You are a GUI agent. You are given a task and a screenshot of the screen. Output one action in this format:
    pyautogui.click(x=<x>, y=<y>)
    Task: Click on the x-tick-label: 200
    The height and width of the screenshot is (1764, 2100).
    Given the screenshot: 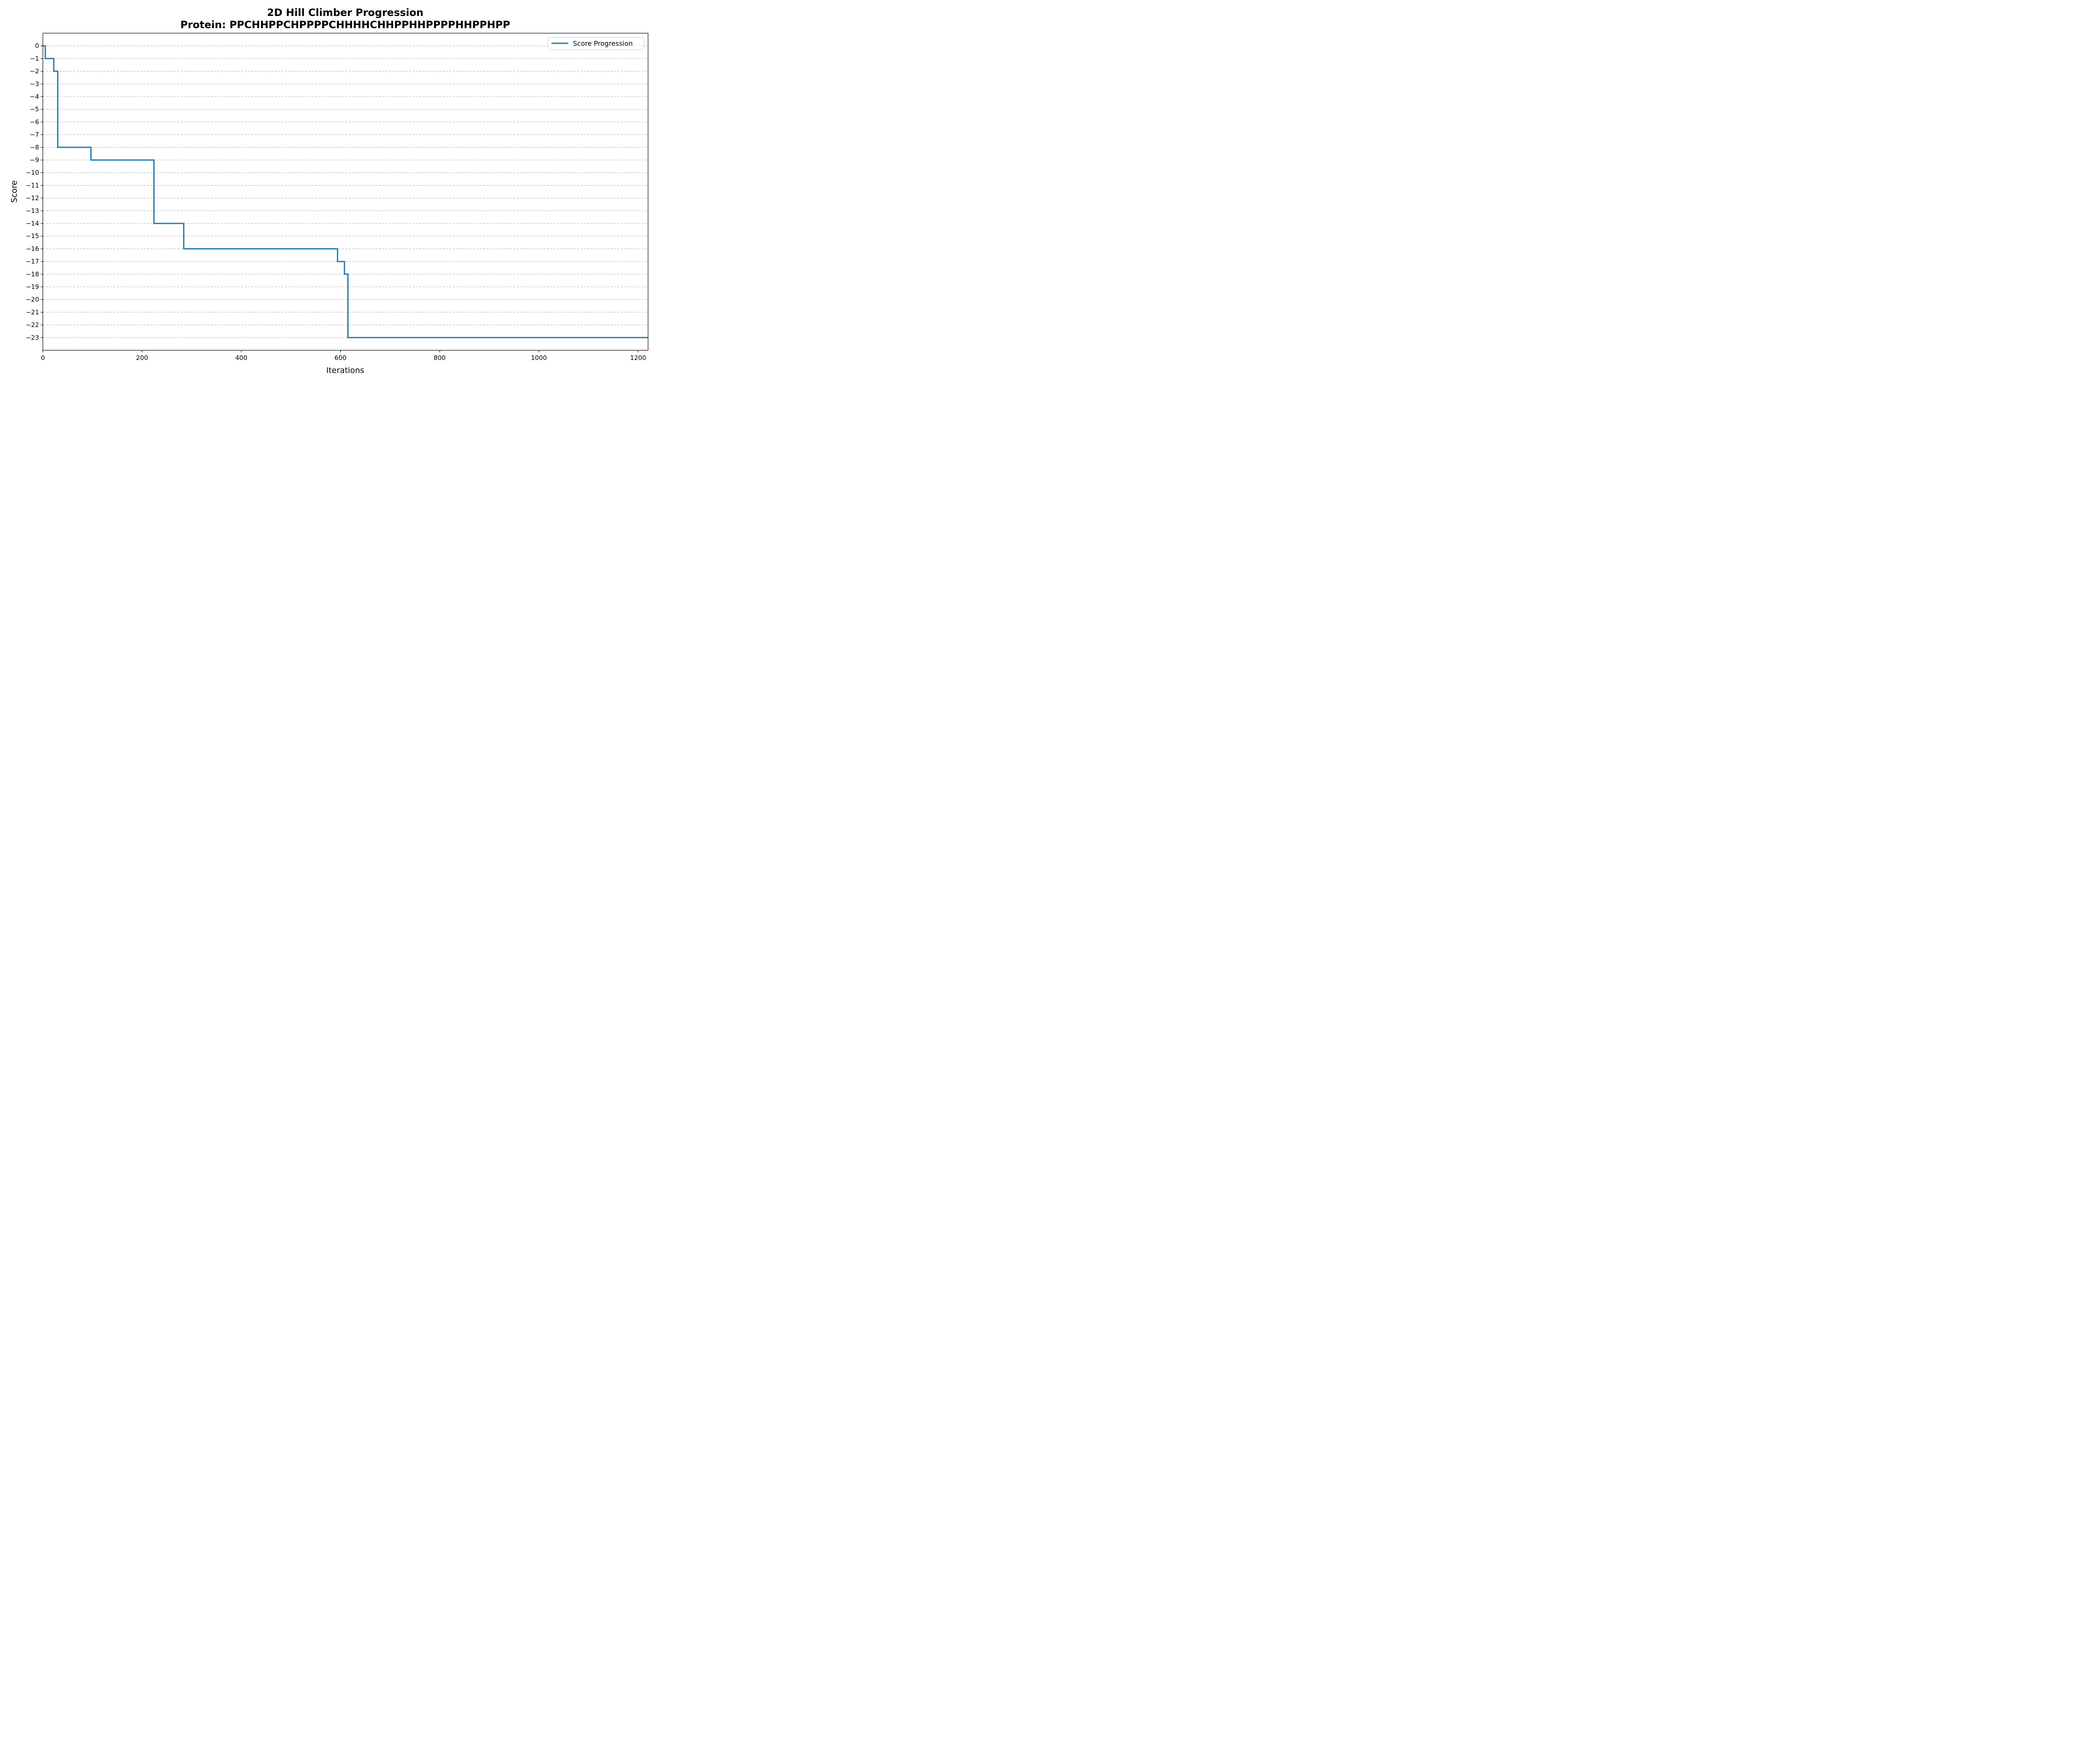 What is the action you would take?
    pyautogui.click(x=142, y=358)
    